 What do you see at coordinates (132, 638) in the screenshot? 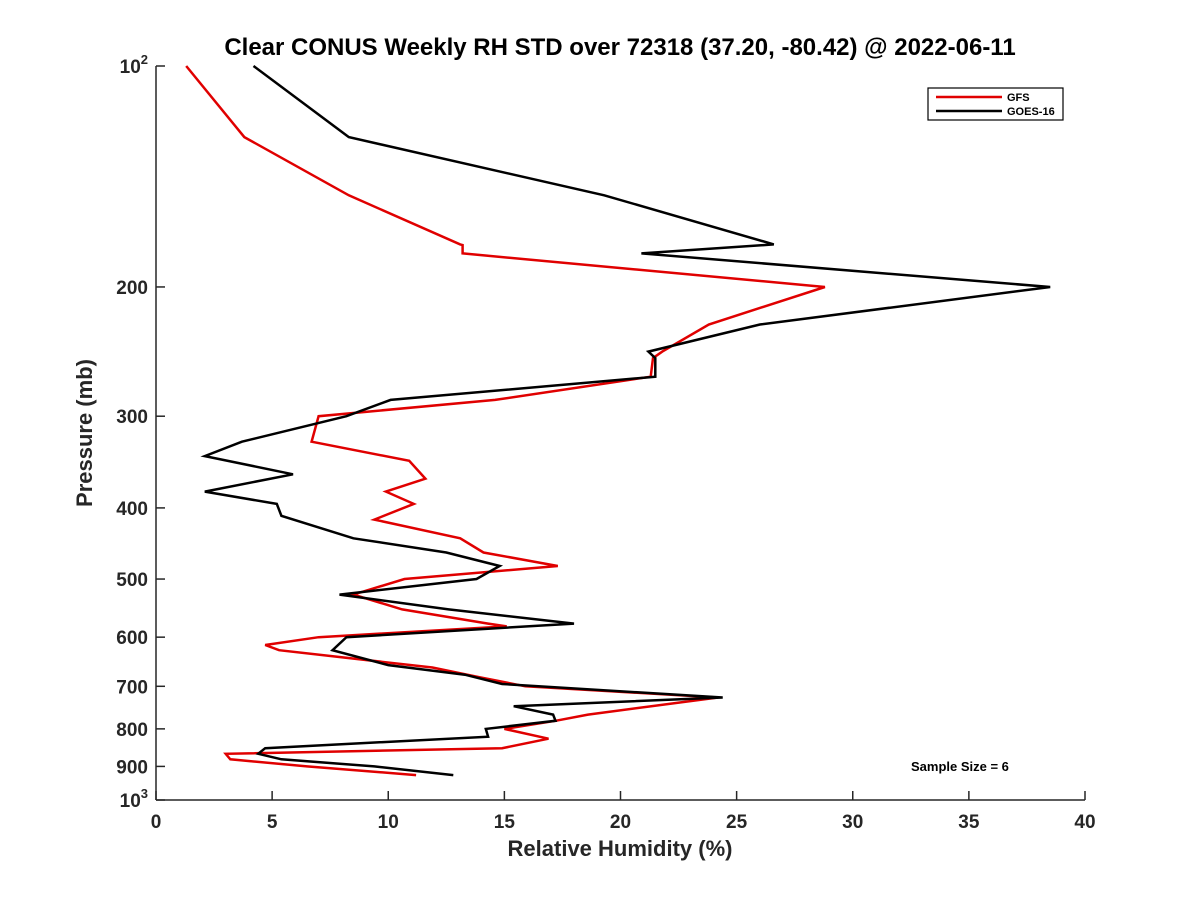
I see `y-tick-label: 600` at bounding box center [132, 638].